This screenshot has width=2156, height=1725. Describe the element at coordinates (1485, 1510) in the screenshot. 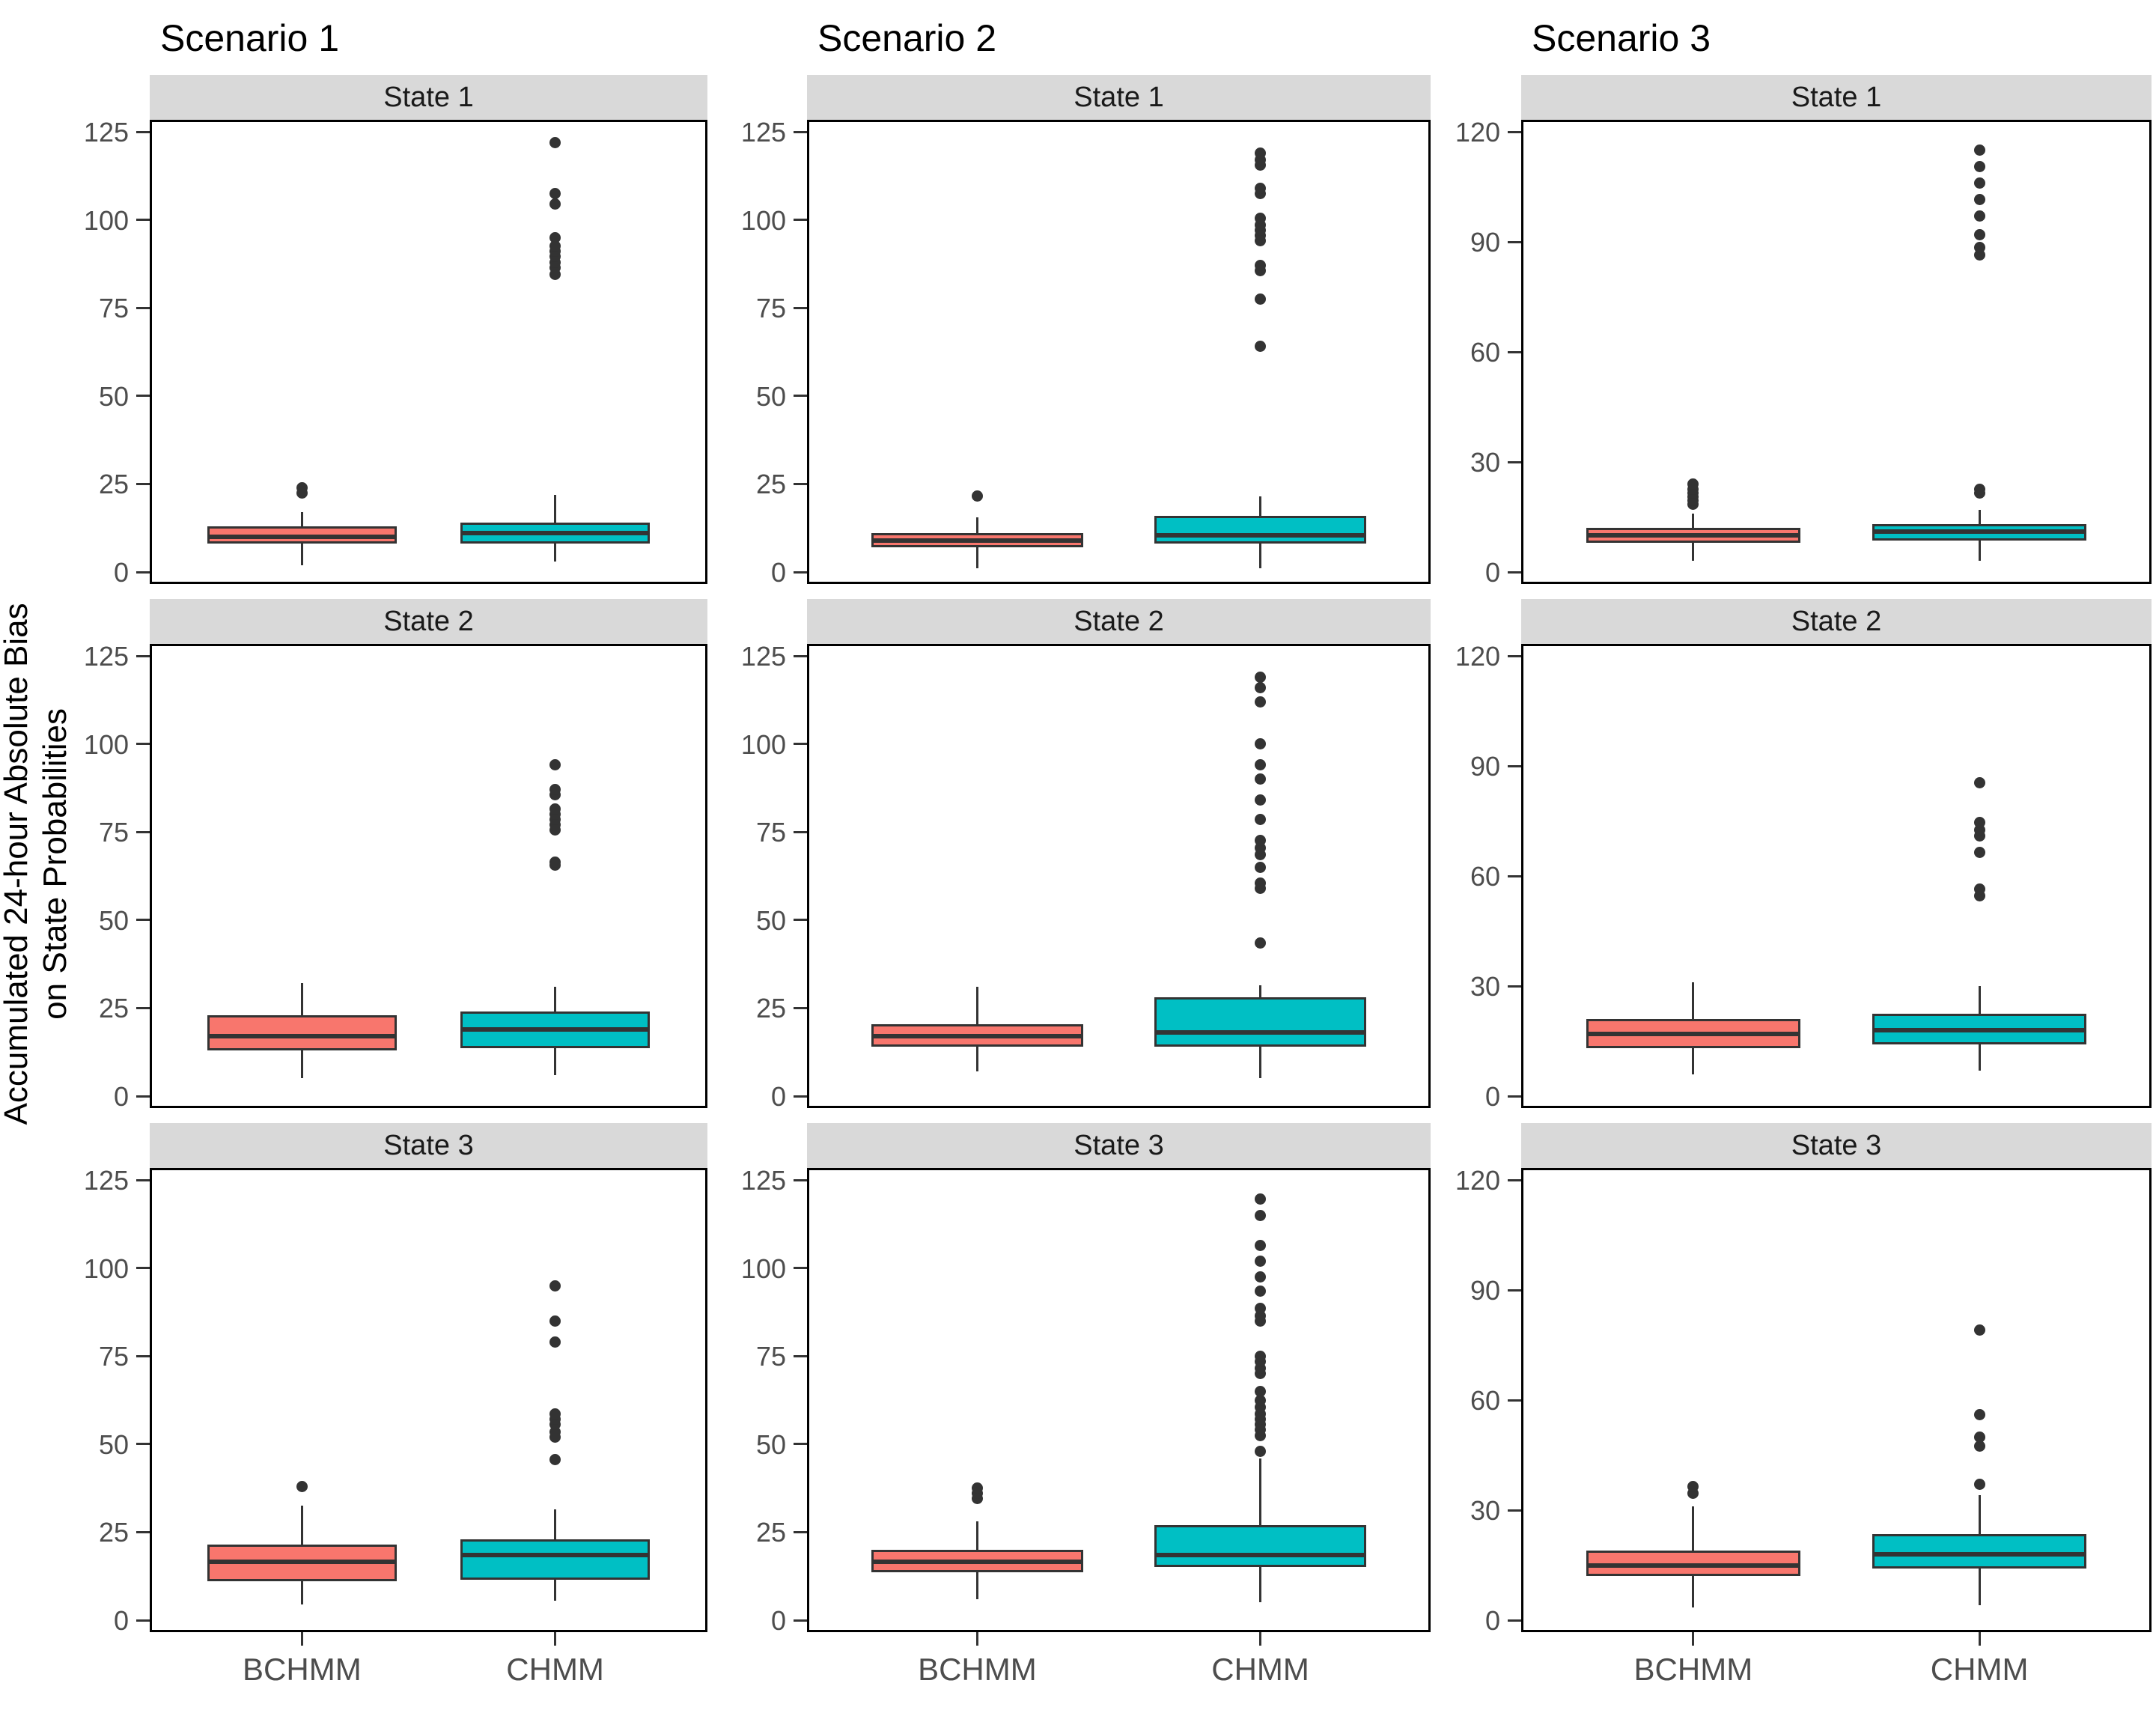

I see `y-tick-label: 30` at that location.